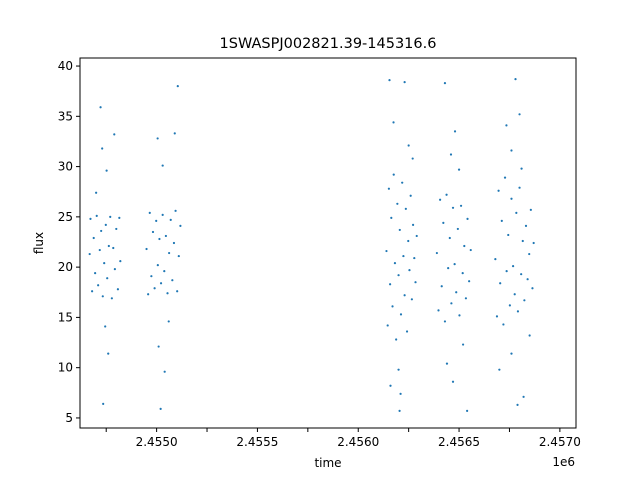 Image resolution: width=640 pixels, height=480 pixels. What do you see at coordinates (327, 463) in the screenshot?
I see `x-axis-label: time` at bounding box center [327, 463].